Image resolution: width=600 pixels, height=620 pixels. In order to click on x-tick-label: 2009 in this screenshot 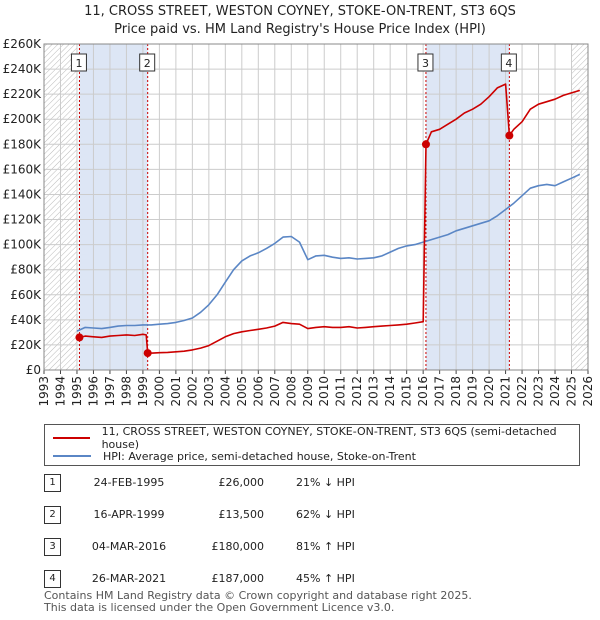, I will do `click(308, 391)`.